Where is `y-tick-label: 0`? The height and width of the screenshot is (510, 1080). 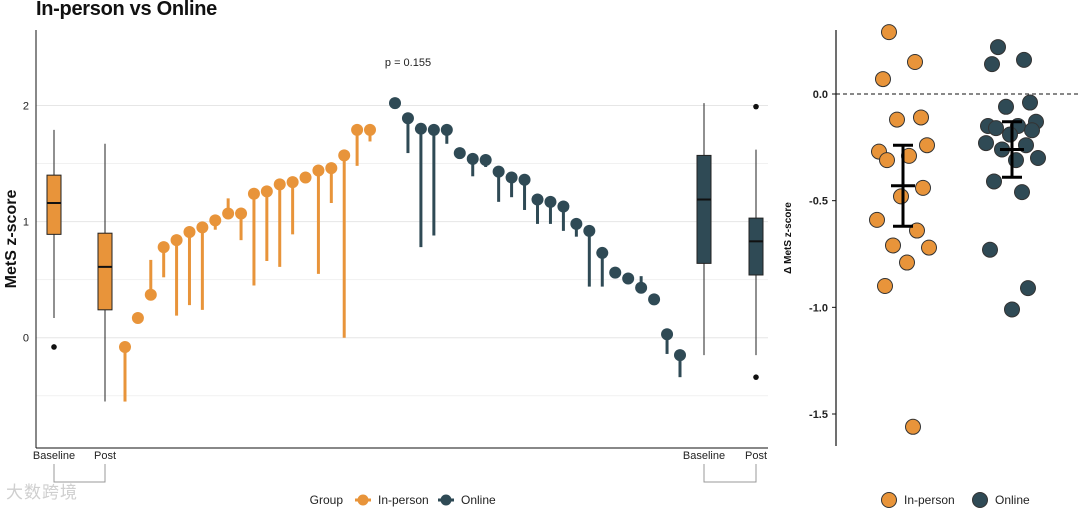 y-tick-label: 0 is located at coordinates (26, 339).